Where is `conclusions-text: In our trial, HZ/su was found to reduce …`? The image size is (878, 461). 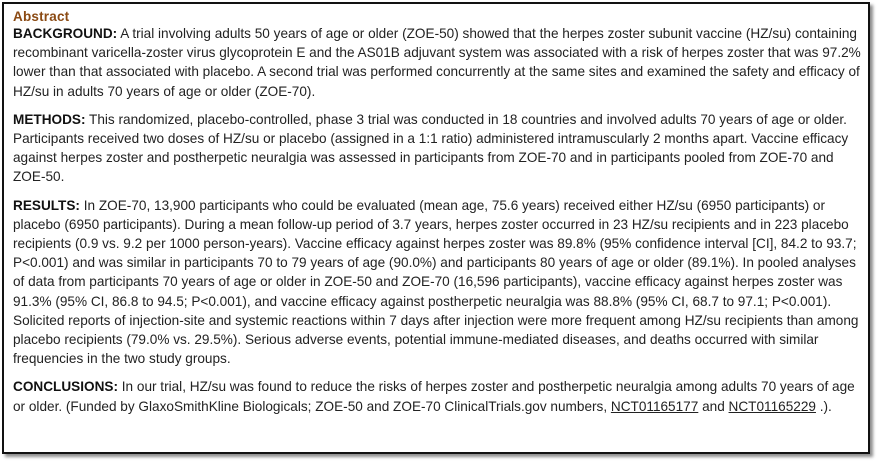
conclusions-text: In our trial, HZ/su was found to reduce … is located at coordinates (434, 396).